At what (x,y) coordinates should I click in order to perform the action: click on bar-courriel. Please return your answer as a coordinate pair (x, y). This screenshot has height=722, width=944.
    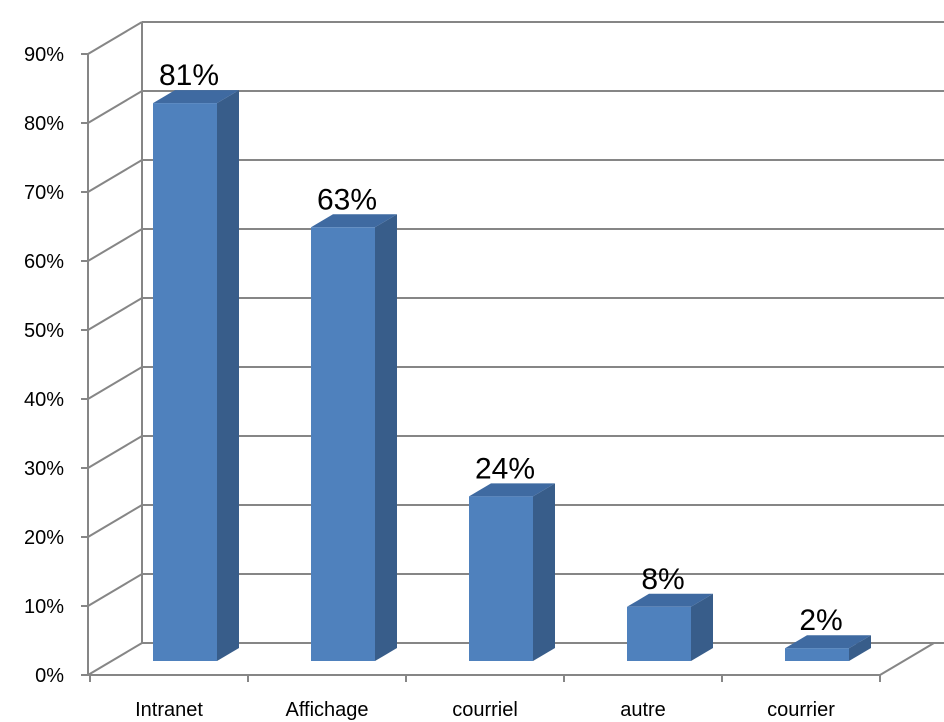
    Looking at the image, I should click on (512, 572).